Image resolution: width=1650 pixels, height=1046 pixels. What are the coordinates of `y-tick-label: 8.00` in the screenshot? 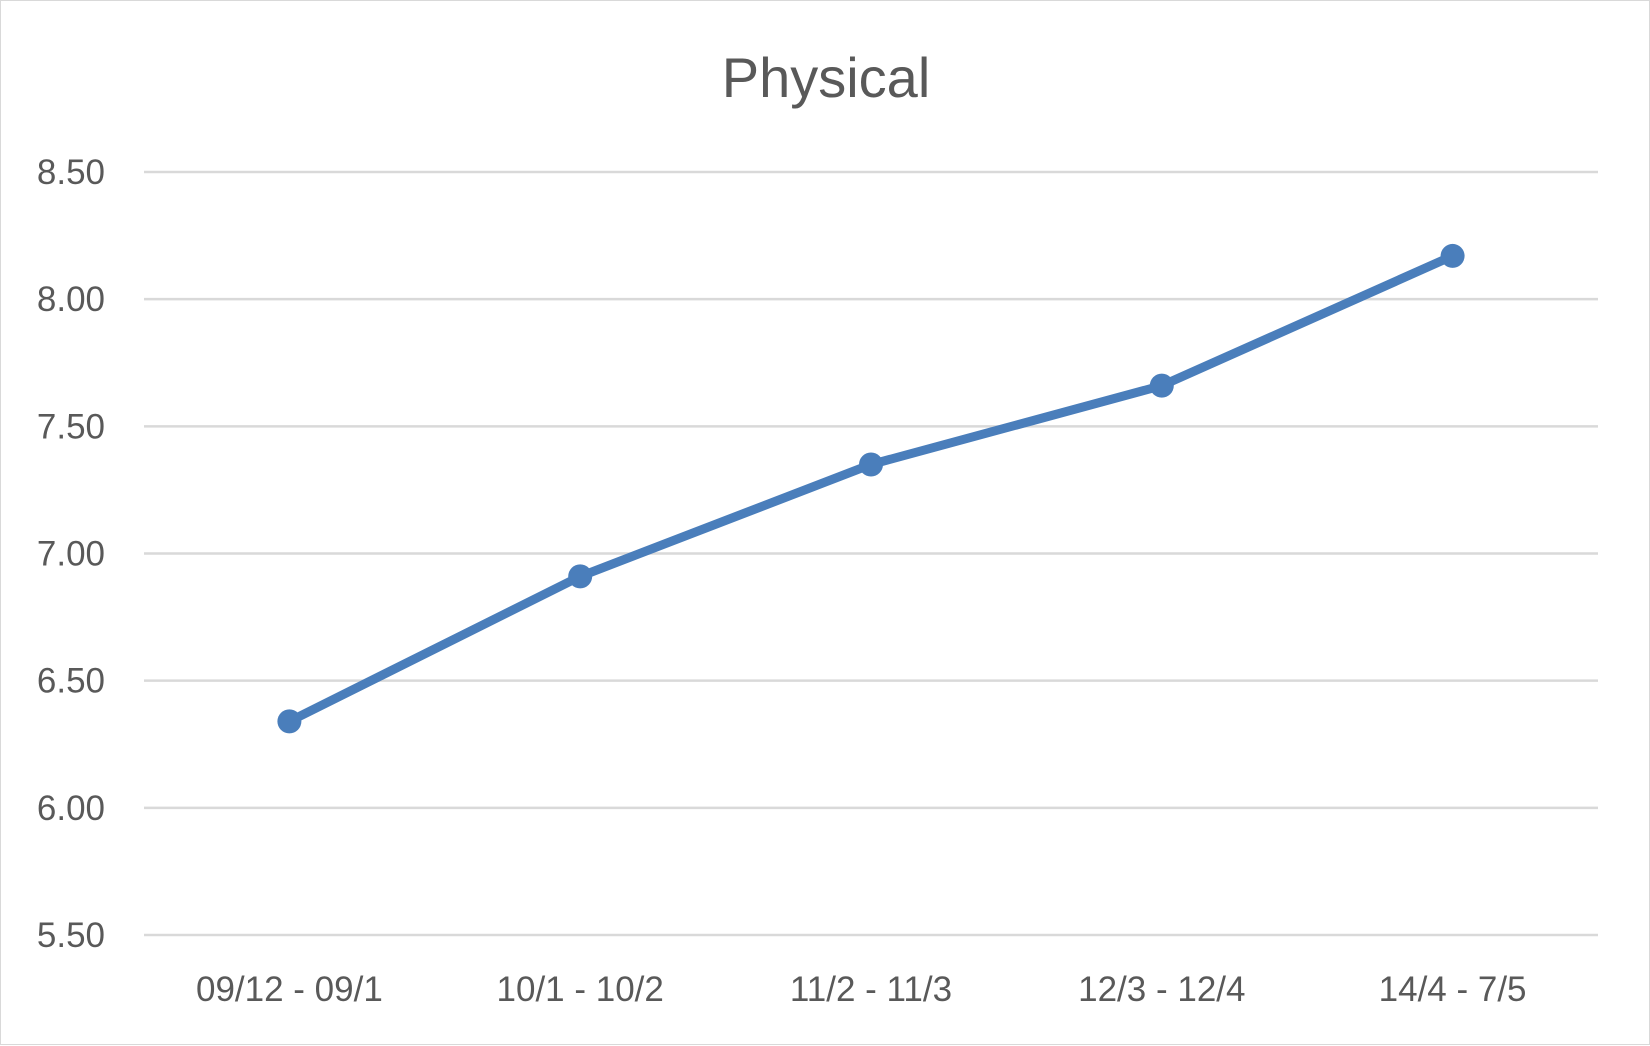 It's located at (71, 299).